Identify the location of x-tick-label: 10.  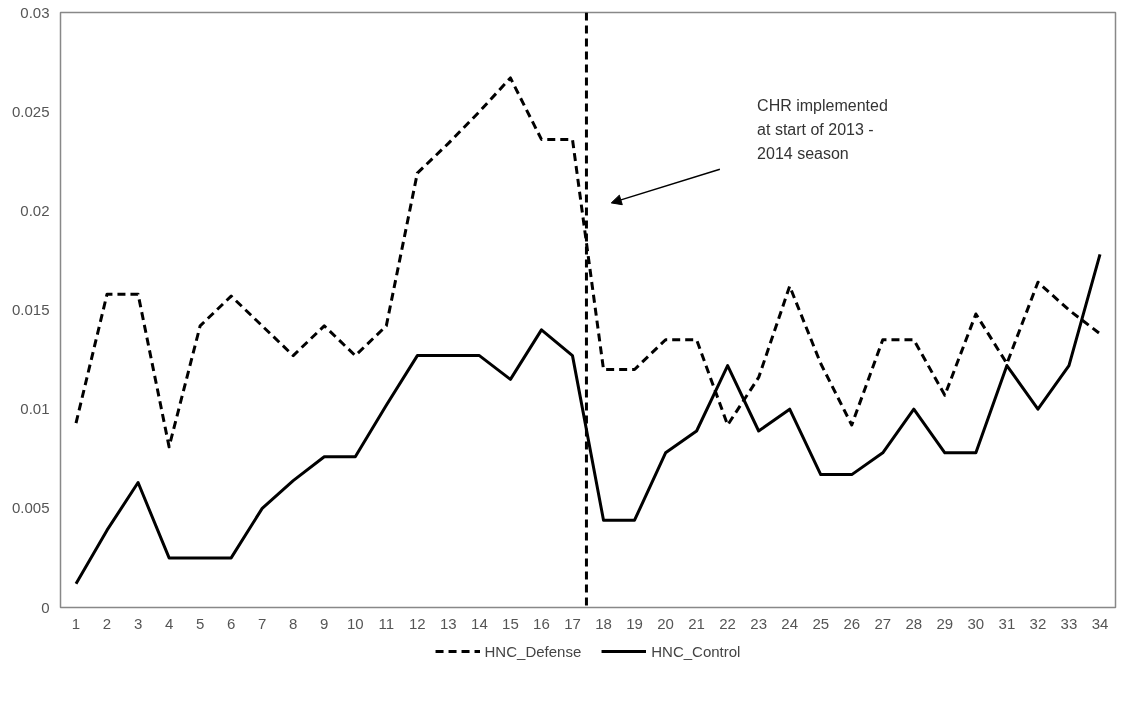
(355, 623).